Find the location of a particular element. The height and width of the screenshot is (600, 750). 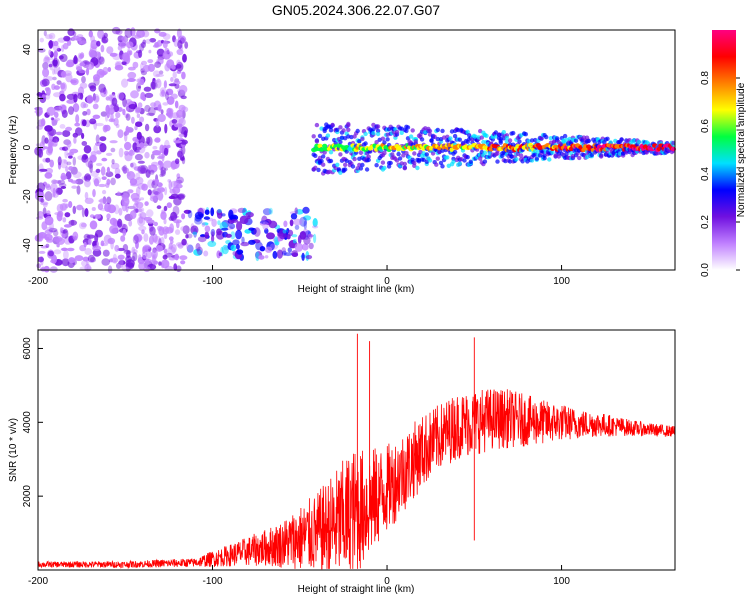

snr-x-label: Height of straight line (km) is located at coordinates (356, 589).